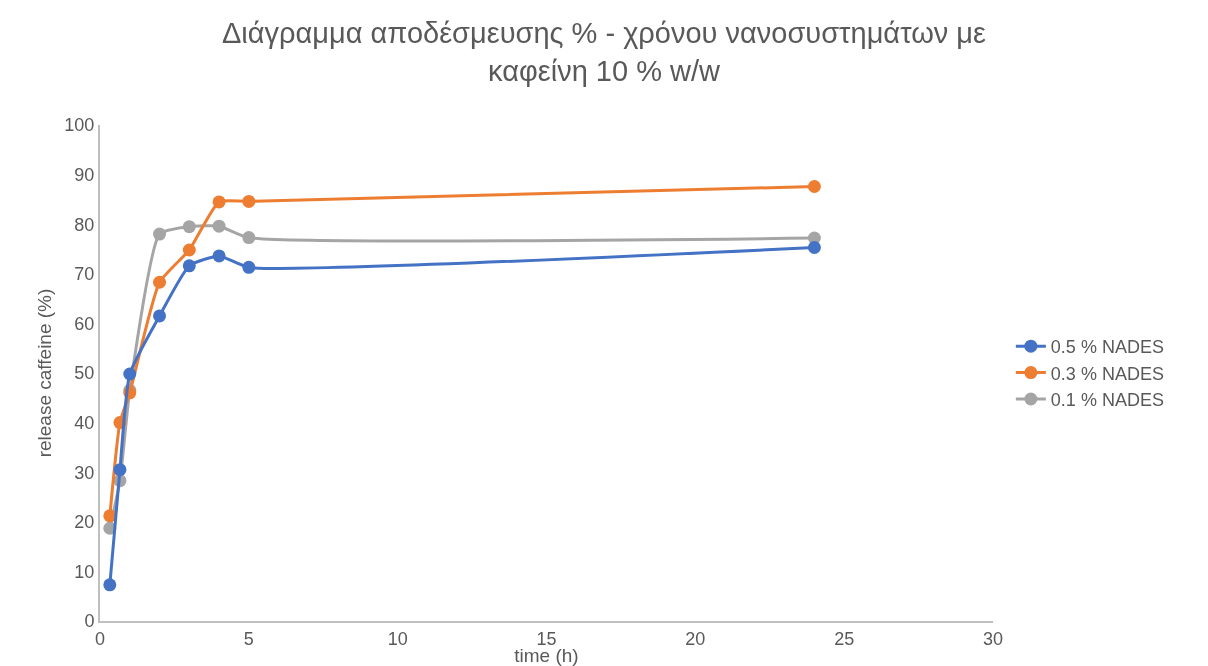 The width and height of the screenshot is (1208, 666). I want to click on y-tick-label: 80, so click(84, 224).